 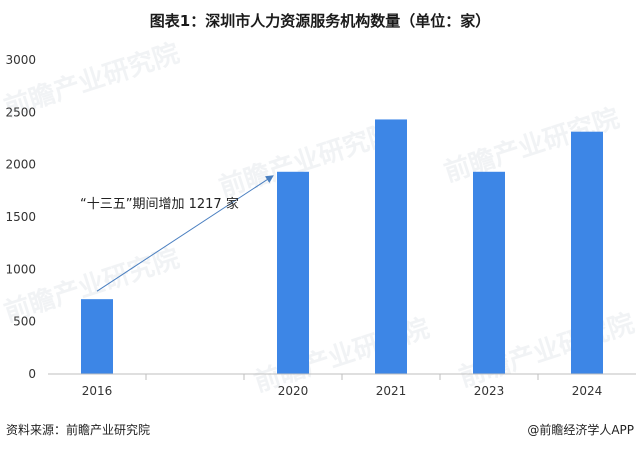 What do you see at coordinates (20, 60) in the screenshot?
I see `y-tick-label: 3000` at bounding box center [20, 60].